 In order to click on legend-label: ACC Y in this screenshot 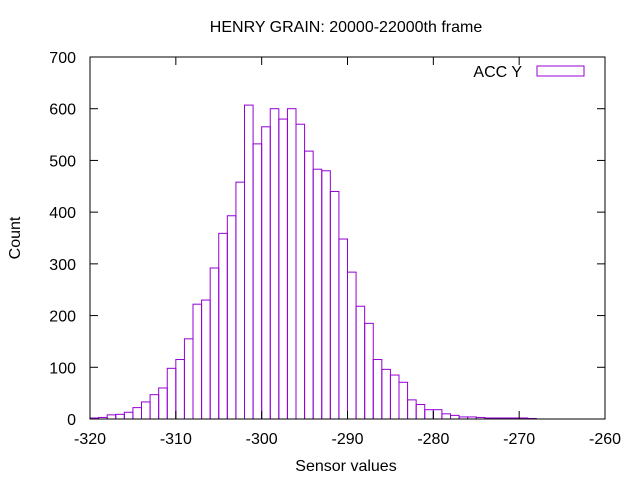, I will do `click(497, 72)`.